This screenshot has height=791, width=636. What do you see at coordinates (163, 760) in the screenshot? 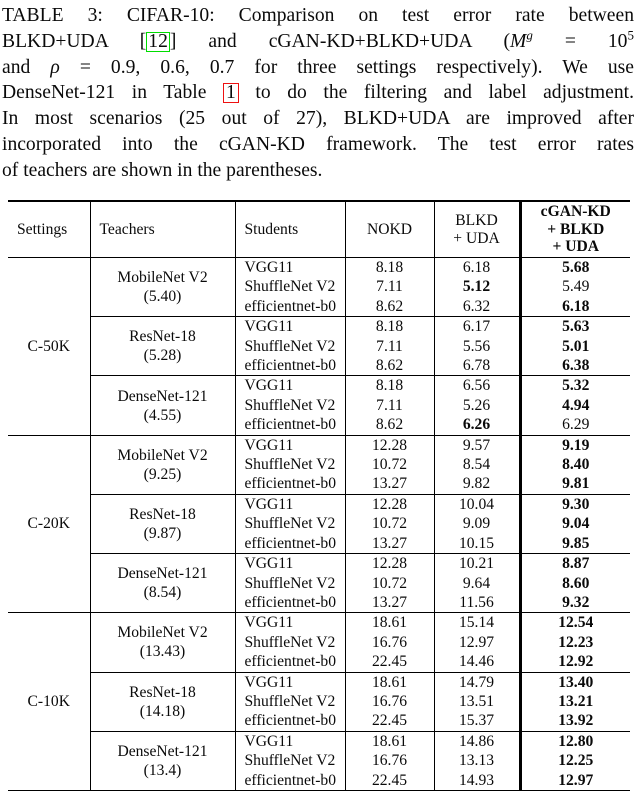
I see `teacher-cell: DenseNet-121 (13.4)` at bounding box center [163, 760].